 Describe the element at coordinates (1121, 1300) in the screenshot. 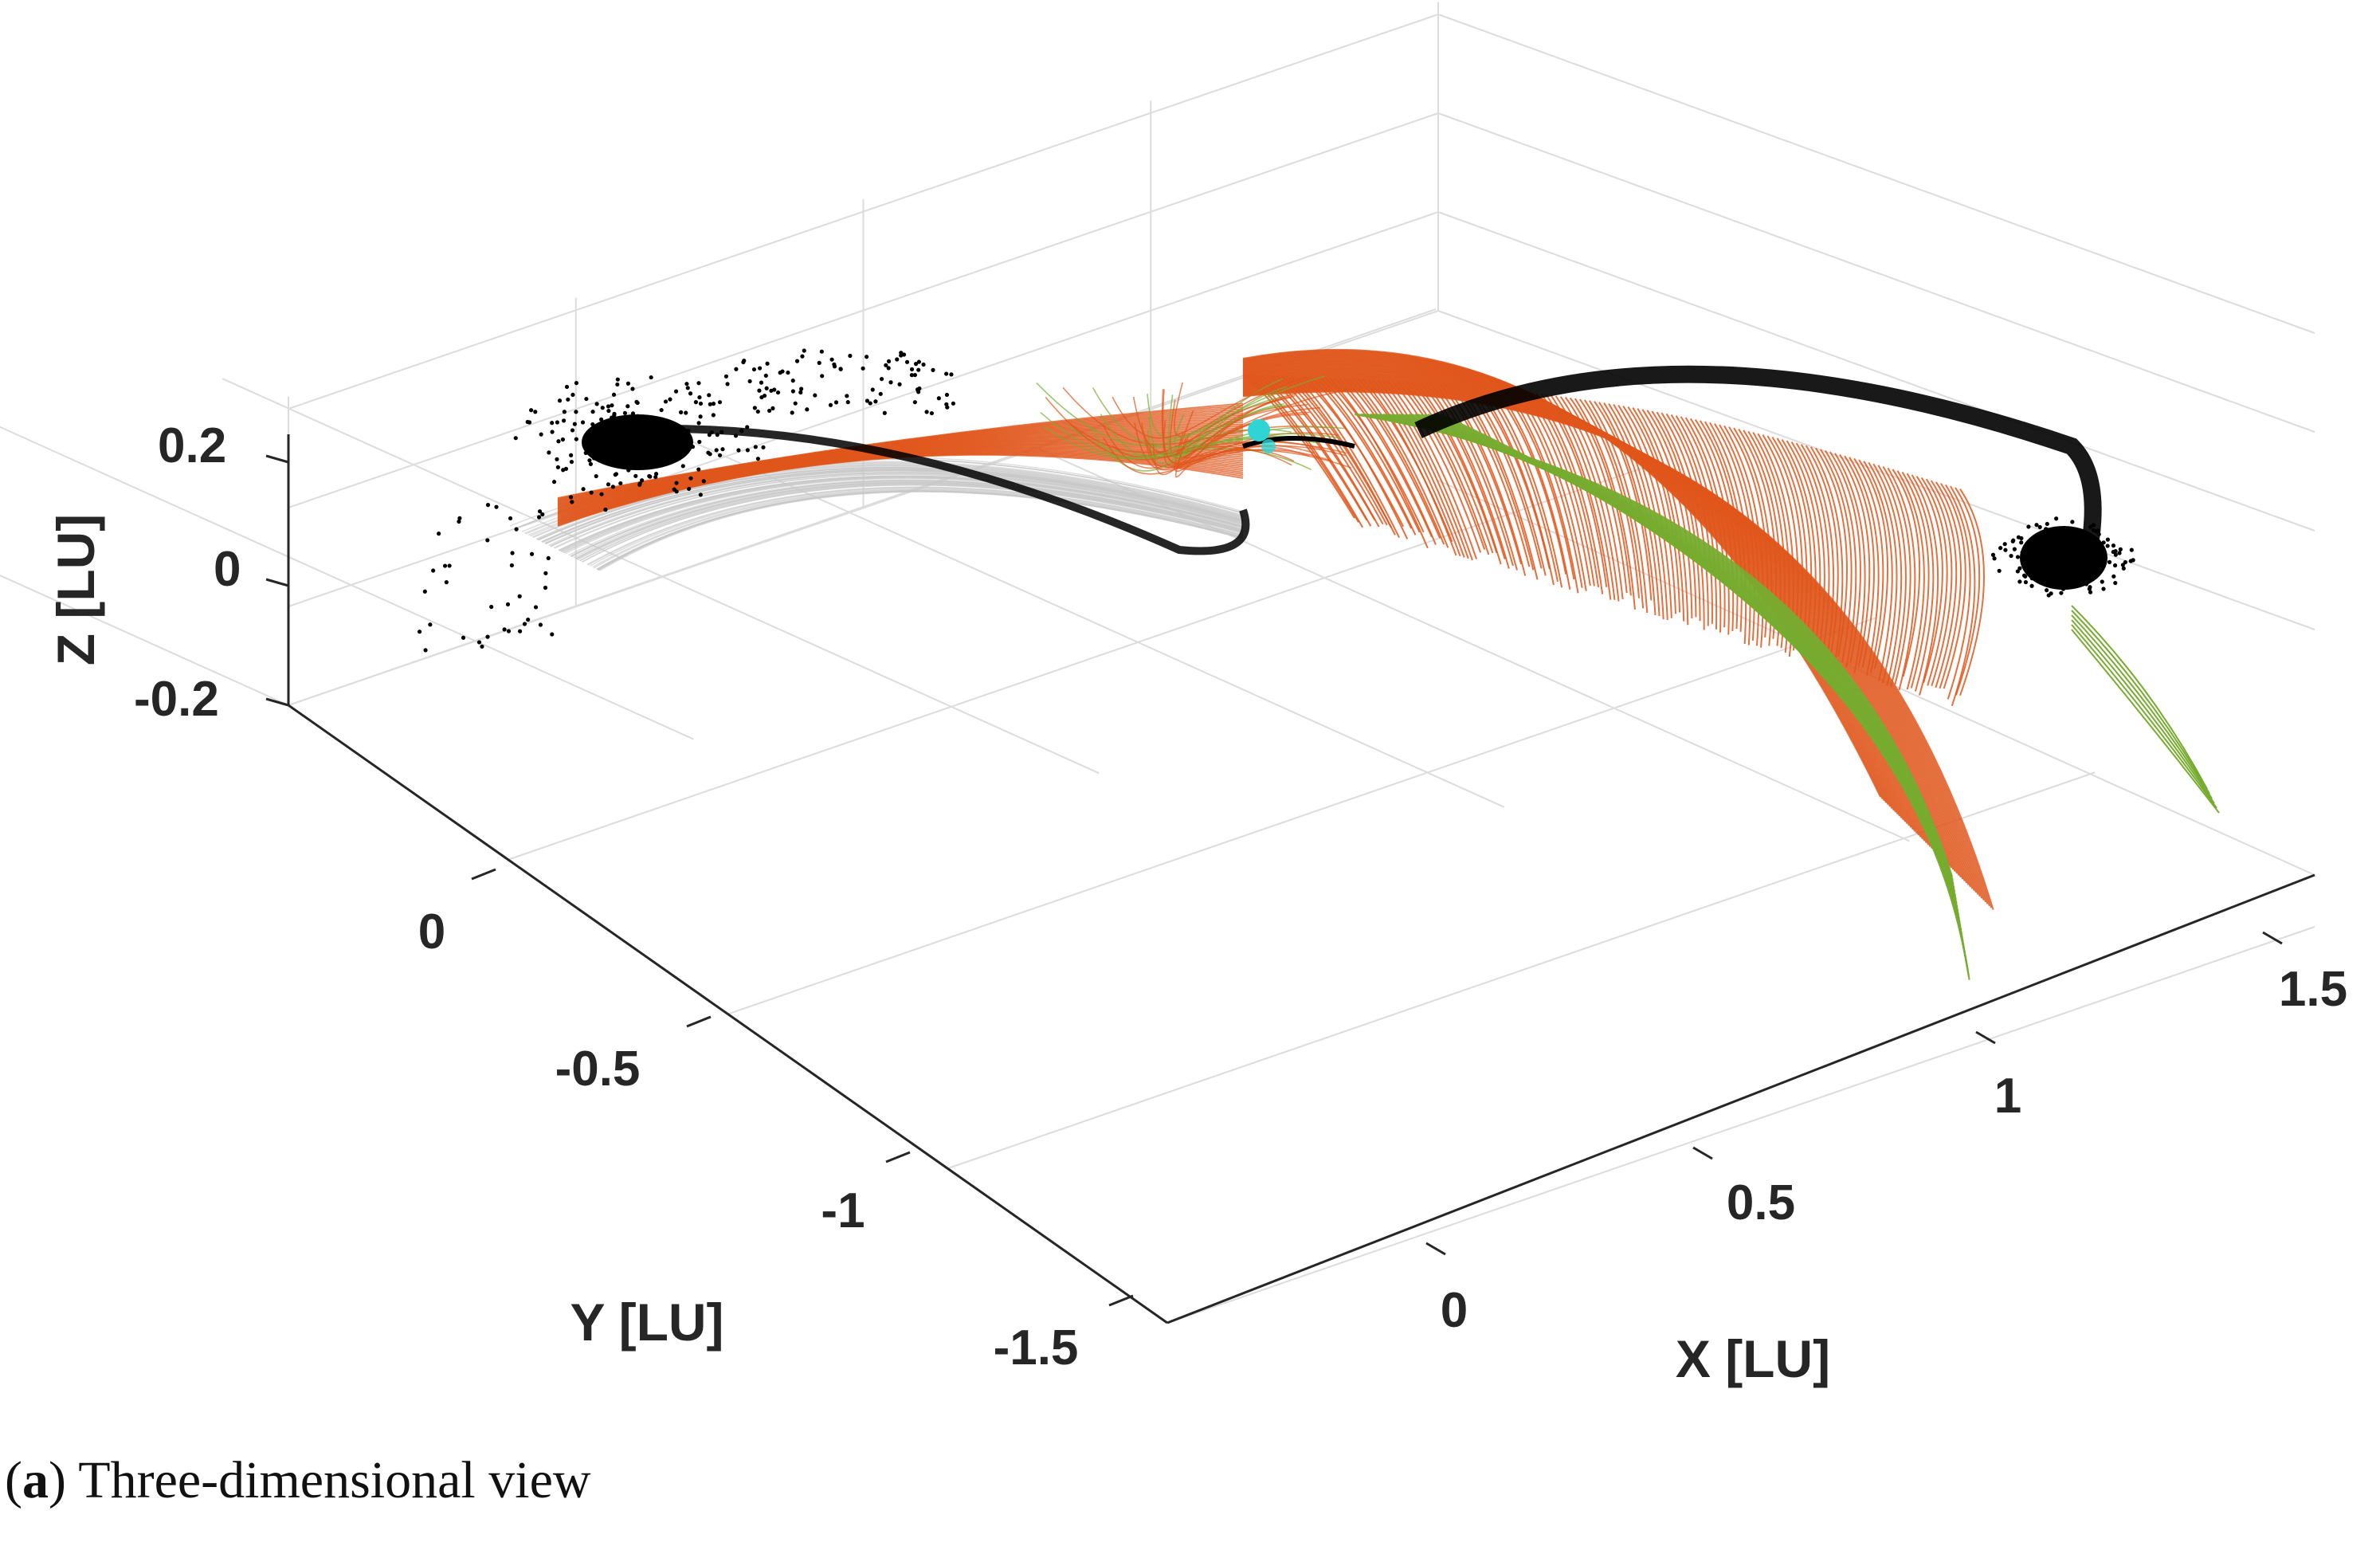

I see `y-tick` at that location.